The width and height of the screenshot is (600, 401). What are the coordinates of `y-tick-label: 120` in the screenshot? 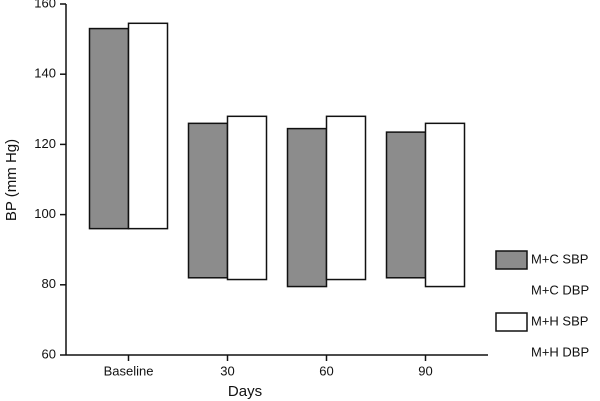 It's located at (45, 143).